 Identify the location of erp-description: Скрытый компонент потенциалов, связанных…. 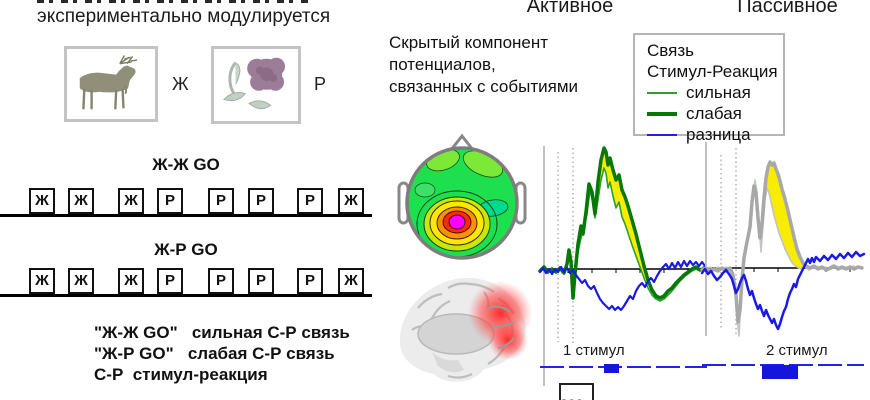
(484, 64).